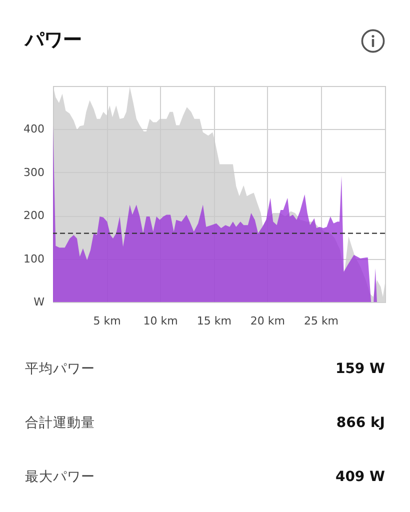  I want to click on y-tick-label: 100, so click(34, 259).